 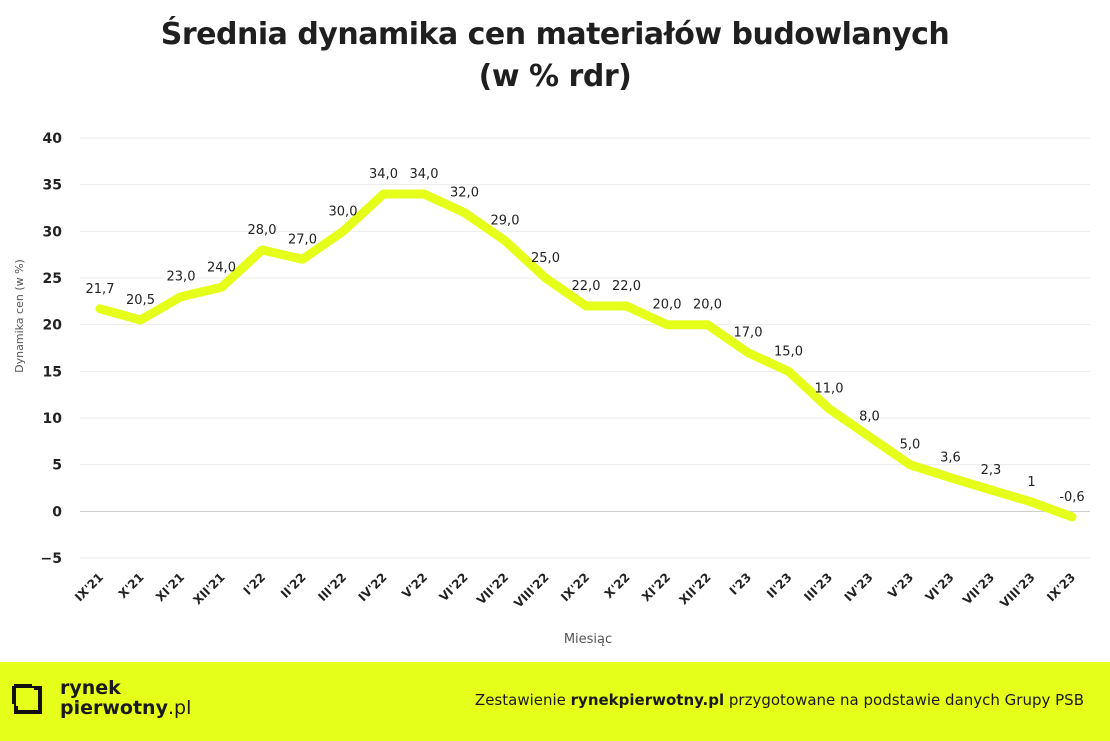 I want to click on data-label: 24,0, so click(x=221, y=267).